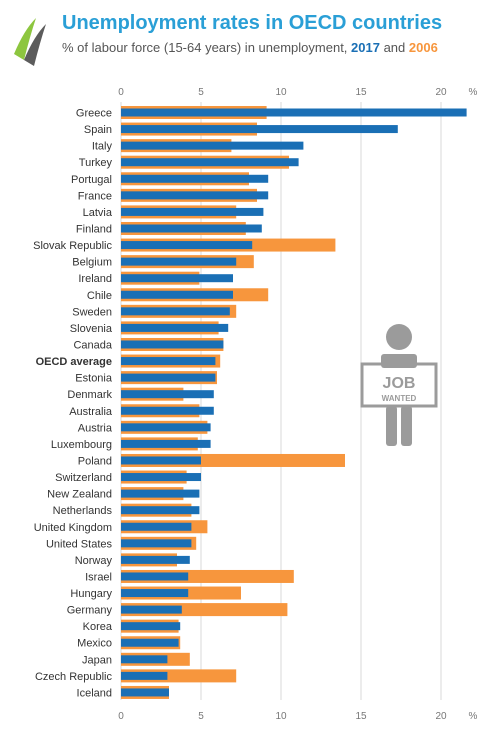 Image resolution: width=504 pixels, height=743 pixels. What do you see at coordinates (30, 42) in the screenshot?
I see `oecd-logo-icon` at bounding box center [30, 42].